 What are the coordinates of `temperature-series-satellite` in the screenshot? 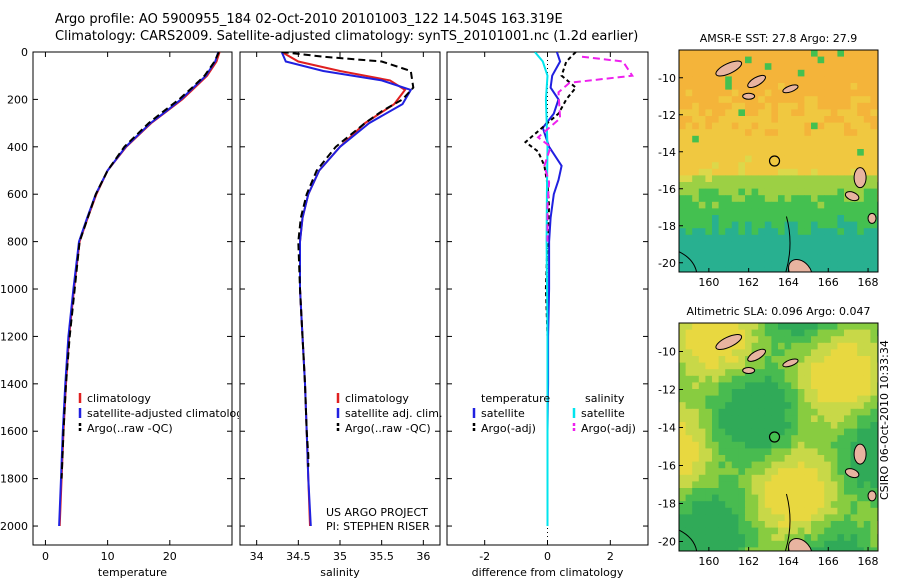 It's located at (139, 289).